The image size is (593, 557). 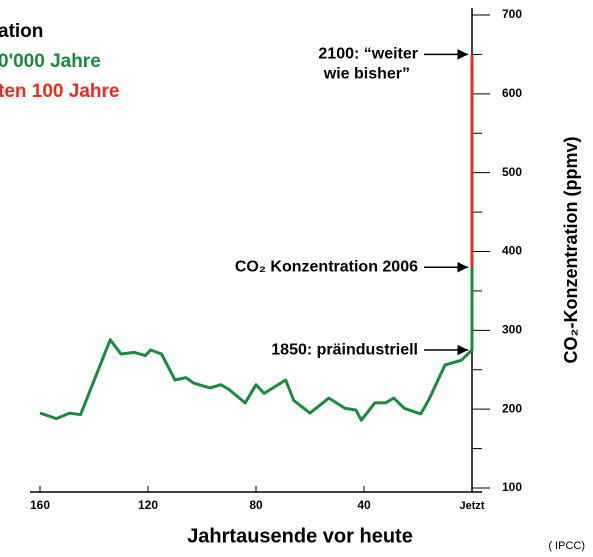 I want to click on x-axis-label: Jahrtausende vor heute, so click(x=300, y=536).